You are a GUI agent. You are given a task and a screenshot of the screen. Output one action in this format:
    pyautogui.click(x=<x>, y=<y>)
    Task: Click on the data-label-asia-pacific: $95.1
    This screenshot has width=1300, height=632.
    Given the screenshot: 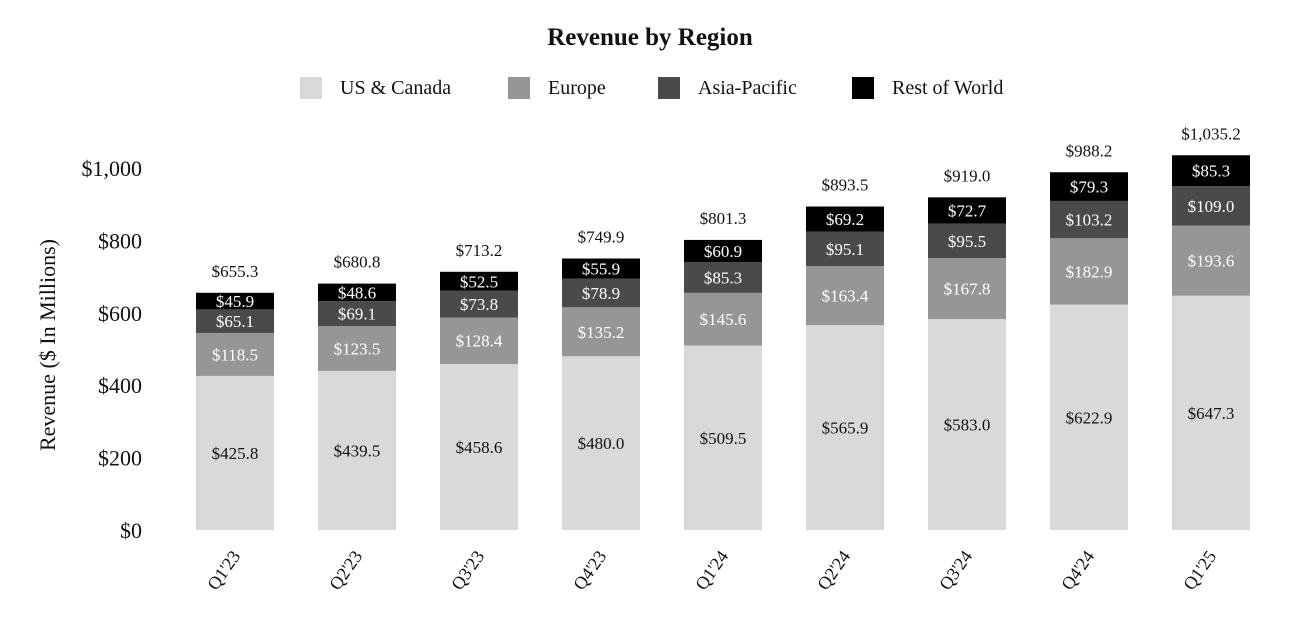 What is the action you would take?
    pyautogui.click(x=845, y=249)
    